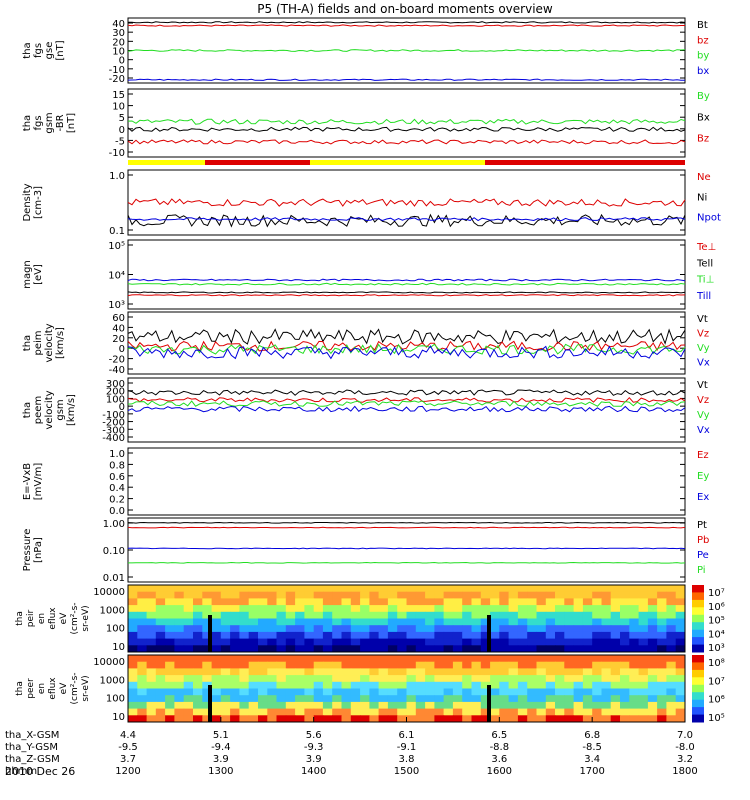  I want to click on legend-label: Ex, so click(703, 497).